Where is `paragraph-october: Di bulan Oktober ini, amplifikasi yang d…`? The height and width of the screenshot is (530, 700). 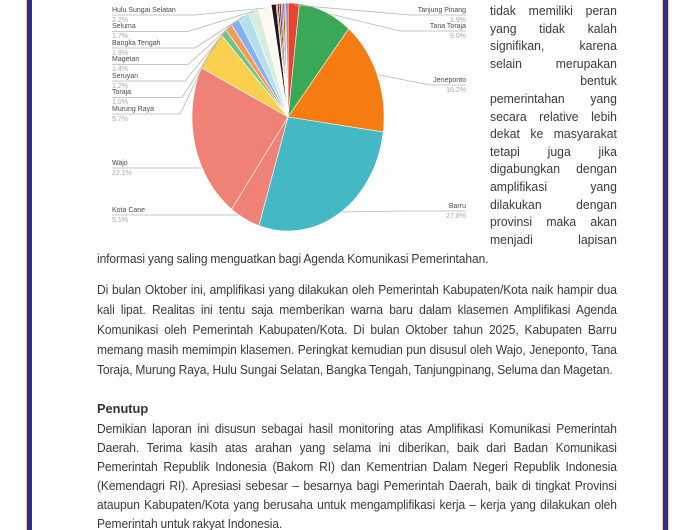
paragraph-october: Di bulan Oktober ini, amplifikasi yang d… is located at coordinates (357, 329).